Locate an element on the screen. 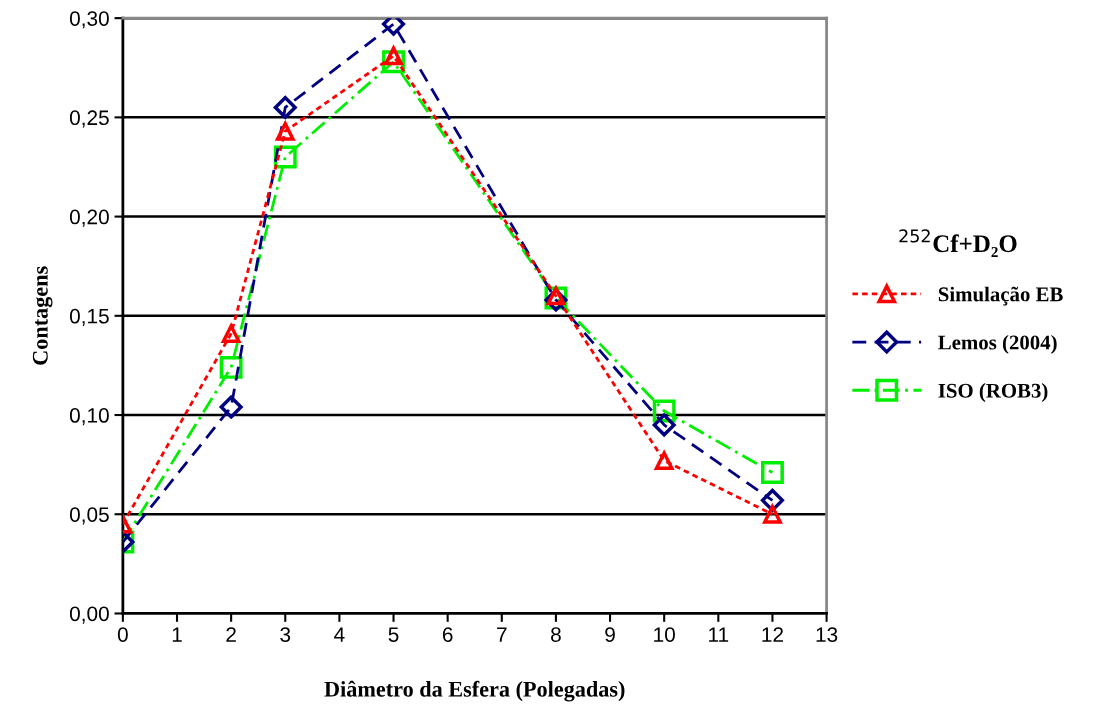  x-tick-label: 1 is located at coordinates (177, 634).